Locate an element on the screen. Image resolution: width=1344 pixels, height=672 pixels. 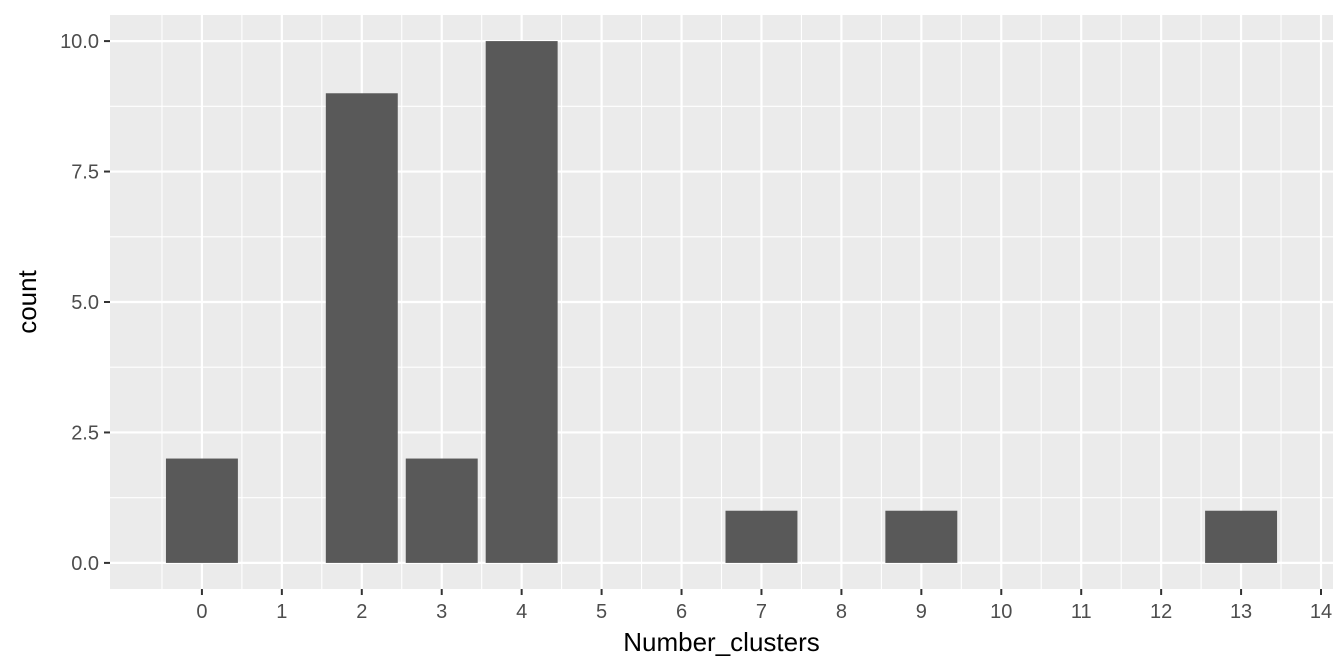
y-tick-label: 0.0 is located at coordinates (85, 564).